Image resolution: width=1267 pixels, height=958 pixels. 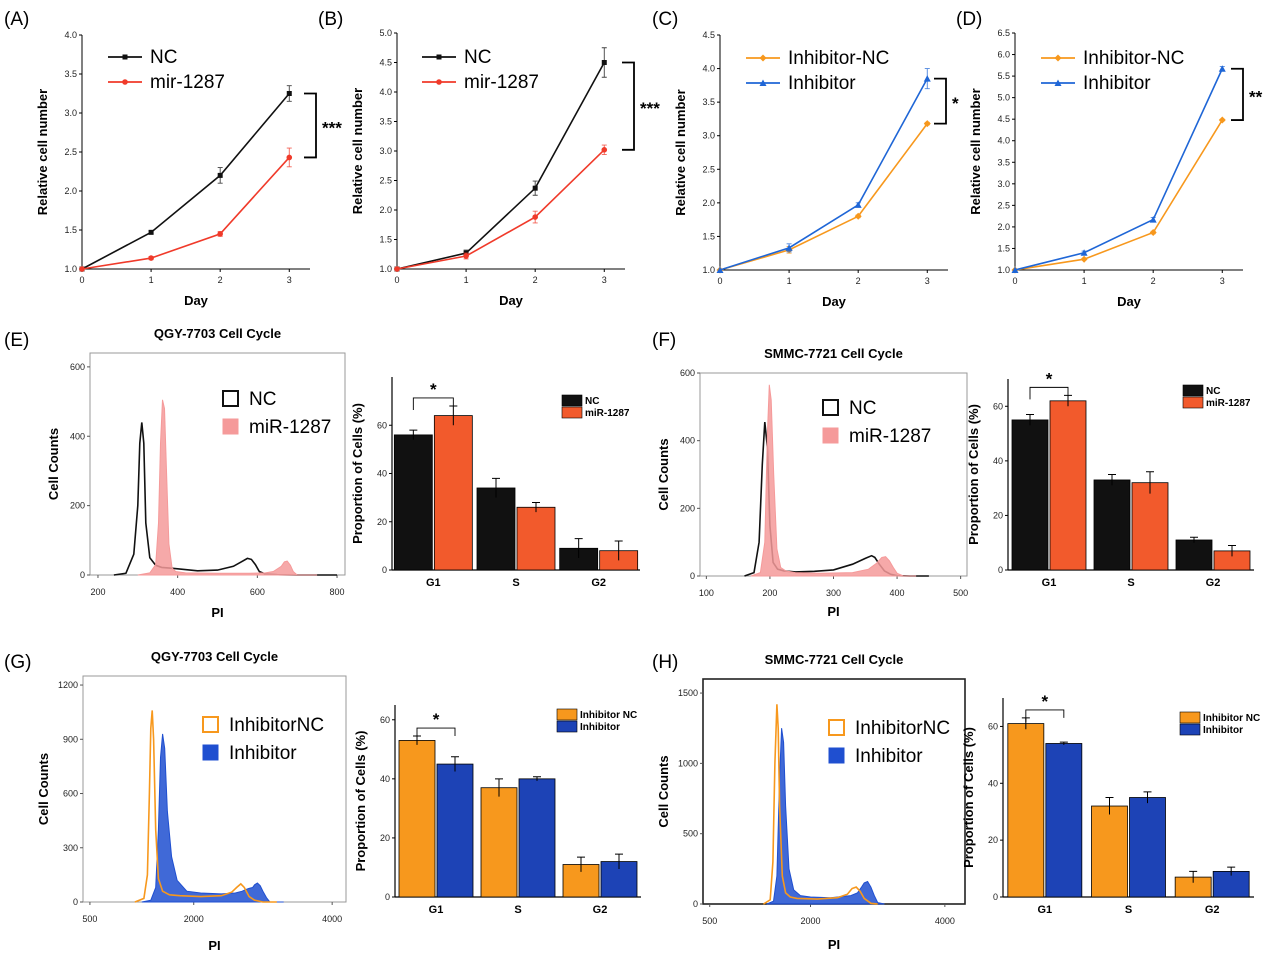 I want to click on y-tick-label: 1.0, so click(x=70, y=269).